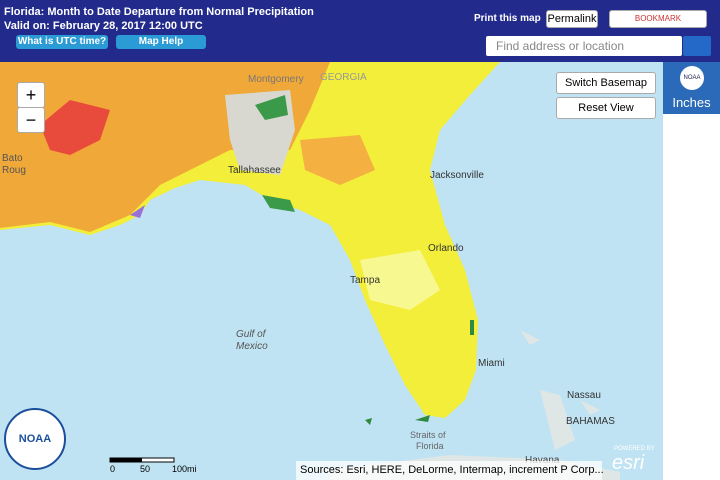 This screenshot has width=720, height=480. I want to click on place-label: GEORGIA, so click(343, 77).